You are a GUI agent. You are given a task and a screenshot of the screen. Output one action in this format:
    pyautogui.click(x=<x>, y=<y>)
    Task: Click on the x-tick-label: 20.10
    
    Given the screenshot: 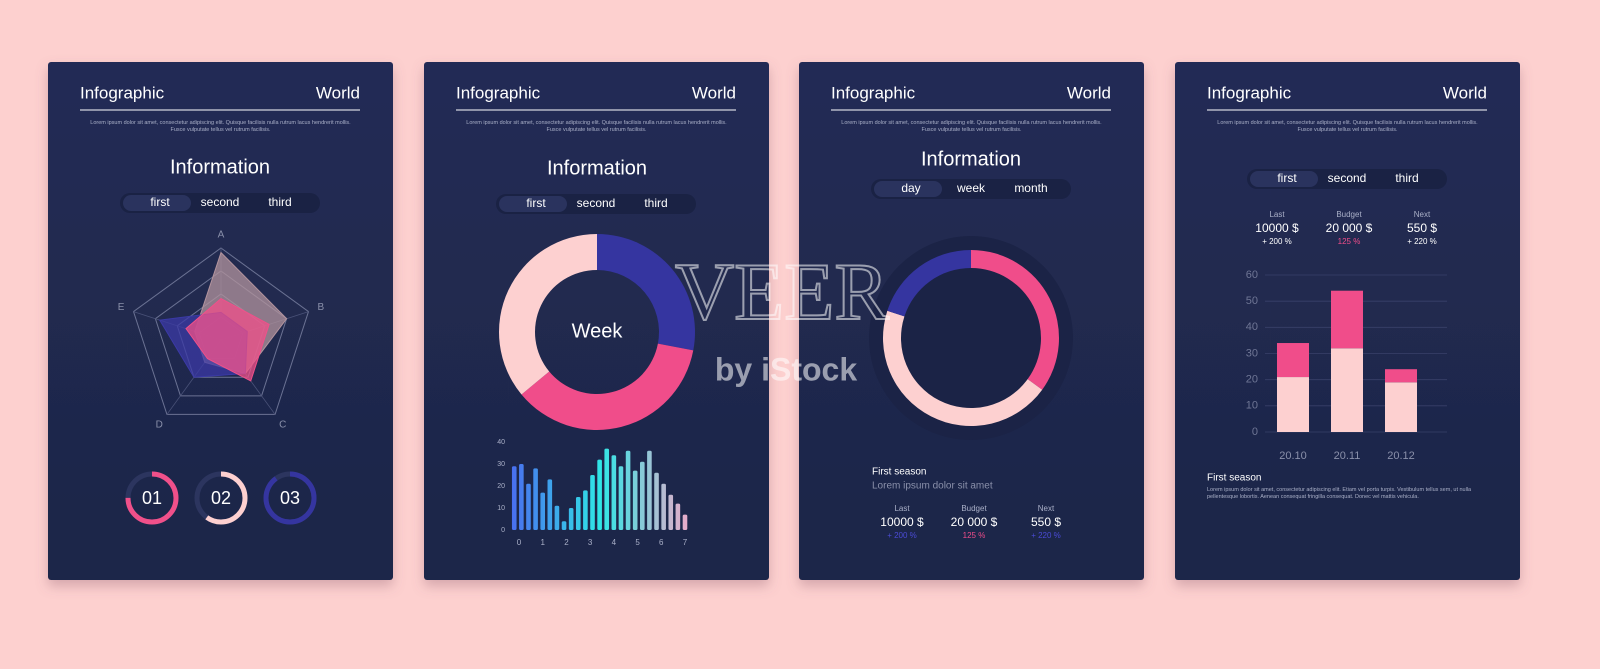 What is the action you would take?
    pyautogui.click(x=1293, y=456)
    